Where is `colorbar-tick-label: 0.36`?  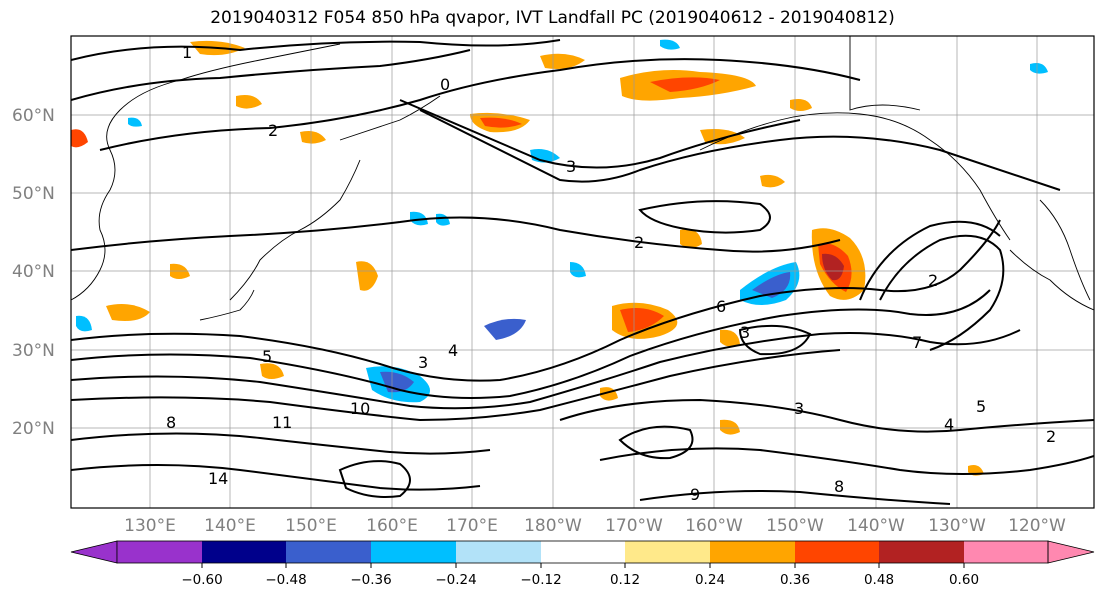 colorbar-tick-label: 0.36 is located at coordinates (795, 580).